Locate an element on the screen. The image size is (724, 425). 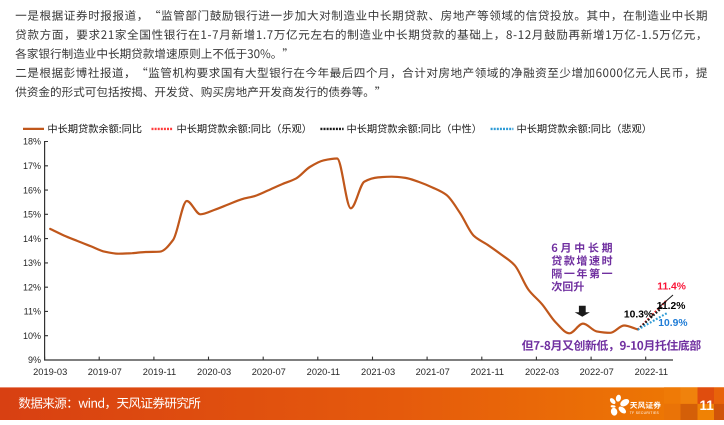
svg-text: 11.4% is located at coordinates (671, 287).